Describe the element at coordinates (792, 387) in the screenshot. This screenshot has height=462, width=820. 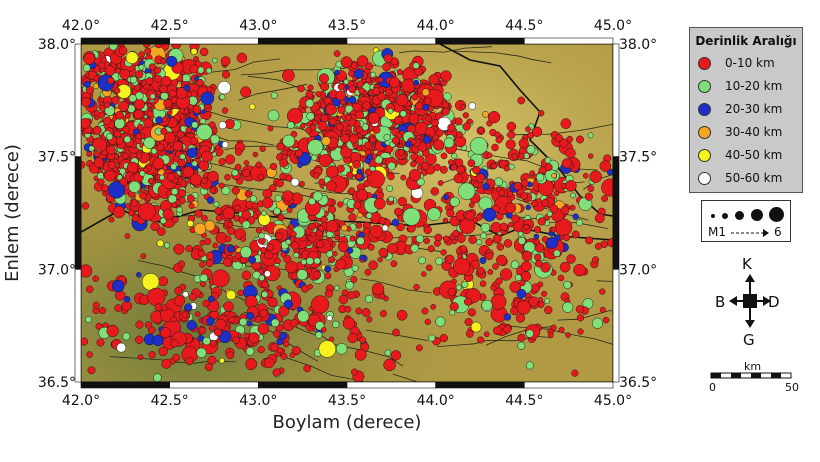
I see `scale-end-label: 50` at that location.